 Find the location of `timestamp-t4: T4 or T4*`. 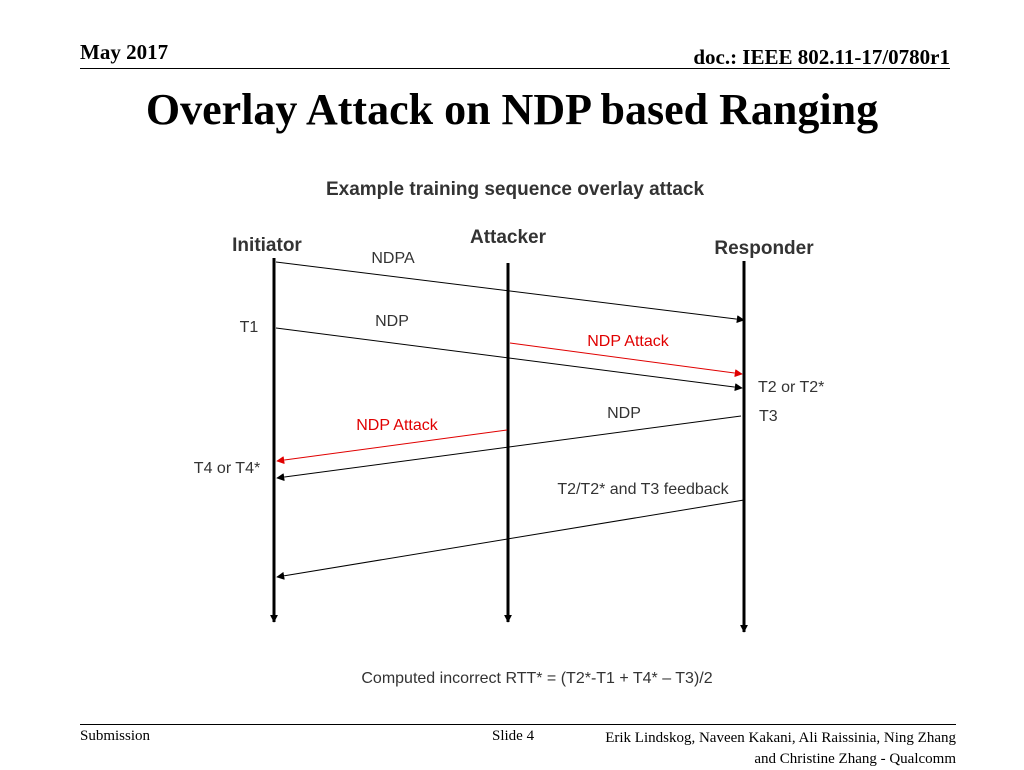

timestamp-t4: T4 or T4* is located at coordinates (227, 468).